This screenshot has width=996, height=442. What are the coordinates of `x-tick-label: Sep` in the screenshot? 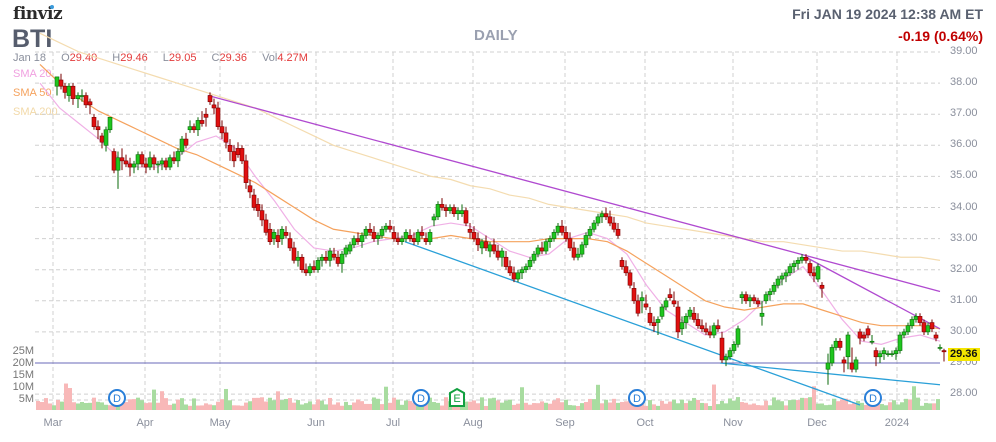 It's located at (565, 423).